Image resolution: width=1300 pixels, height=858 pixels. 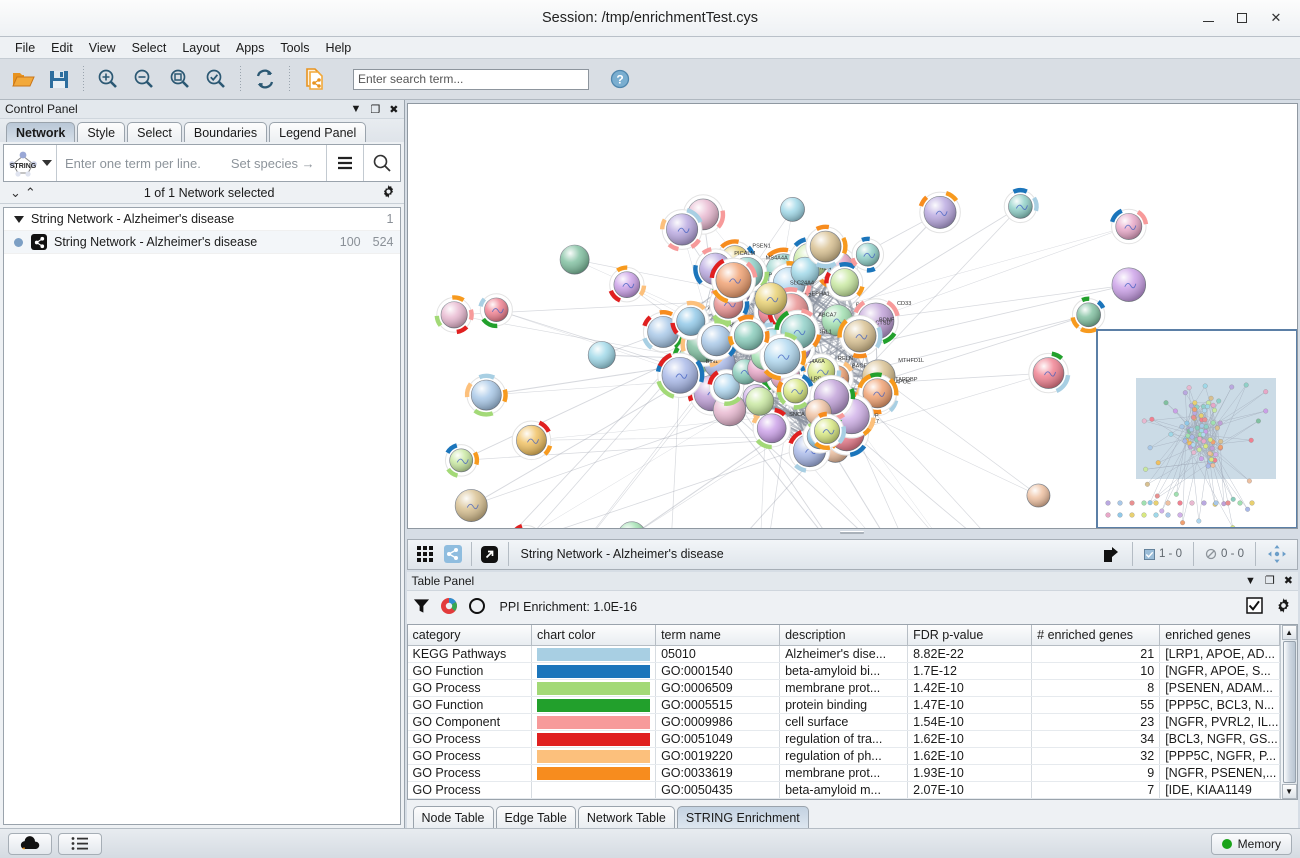 I want to click on refresh-icon, so click(x=265, y=79).